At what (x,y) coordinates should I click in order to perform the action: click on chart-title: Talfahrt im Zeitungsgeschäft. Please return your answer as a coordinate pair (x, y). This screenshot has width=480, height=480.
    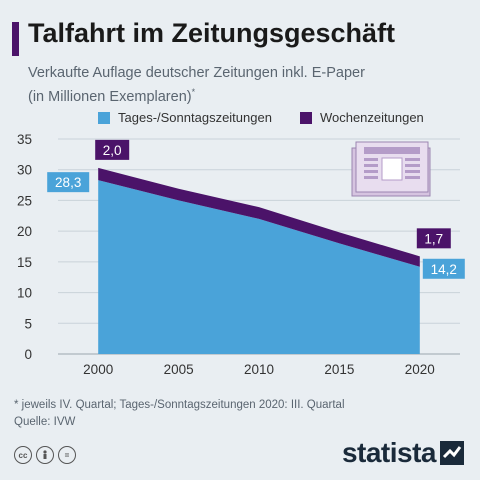
    Looking at the image, I should click on (212, 33).